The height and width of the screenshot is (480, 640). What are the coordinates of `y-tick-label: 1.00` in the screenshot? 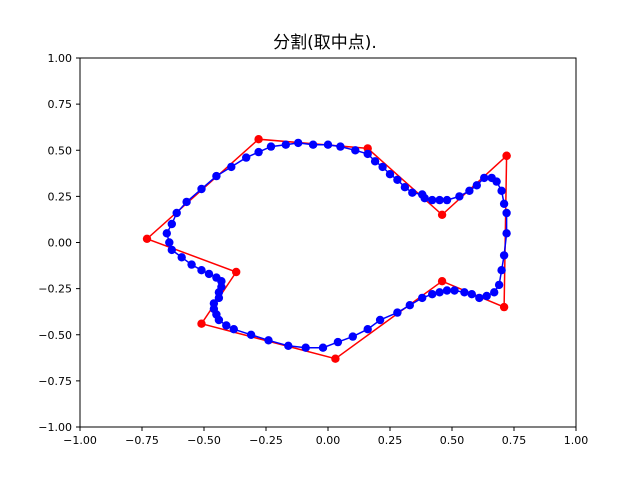 It's located at (60, 58).